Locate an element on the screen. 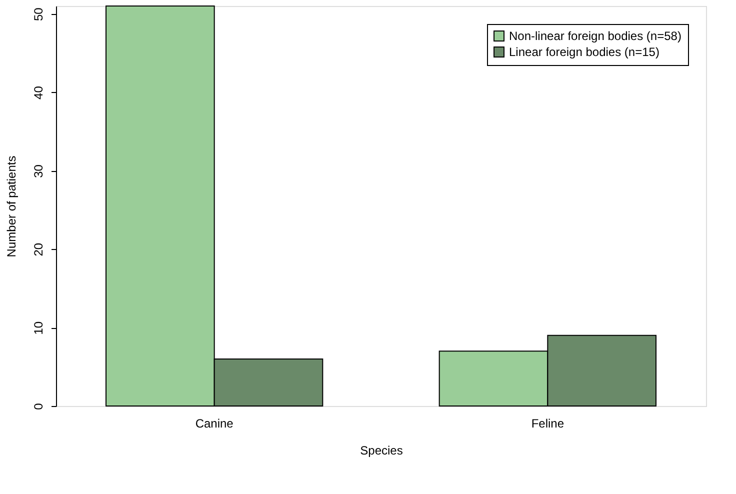 Image resolution: width=736 pixels, height=494 pixels. legend-label: Linear foreign bodies (n=15) is located at coordinates (584, 52).